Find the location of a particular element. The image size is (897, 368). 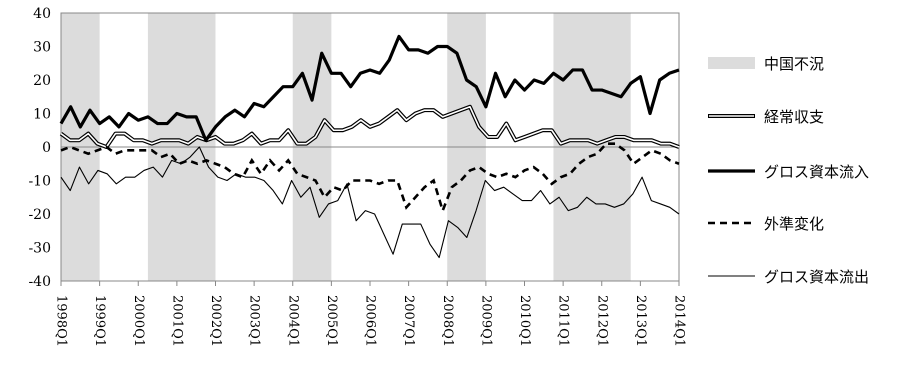

legend-label: グロス資本流入 is located at coordinates (816, 172).